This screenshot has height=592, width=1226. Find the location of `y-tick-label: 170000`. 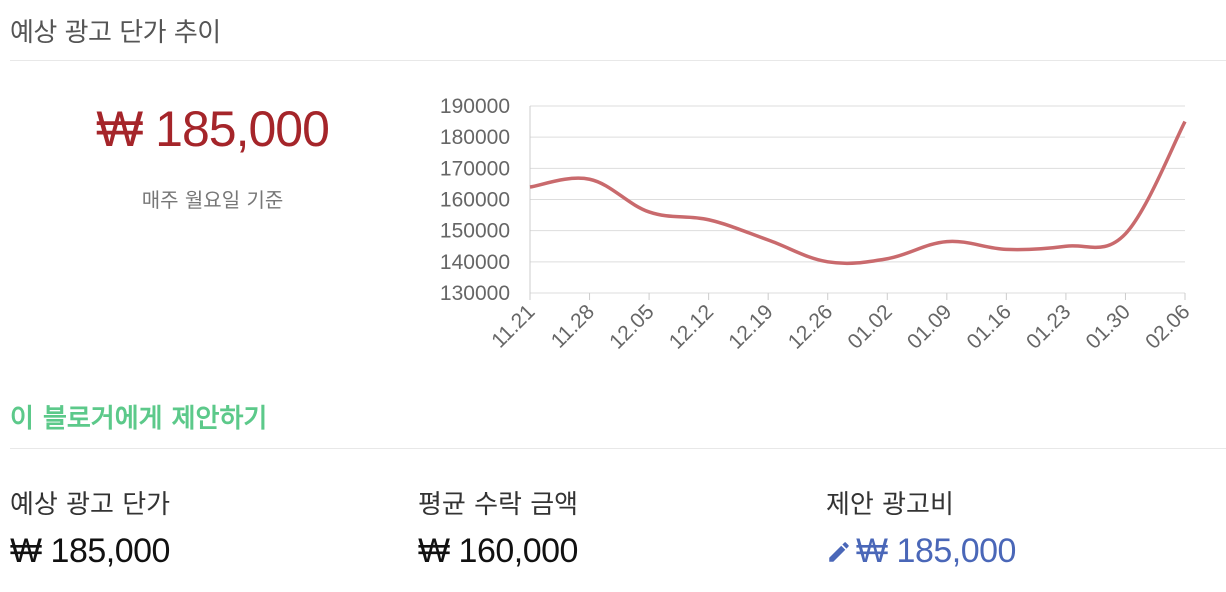

y-tick-label: 170000 is located at coordinates (475, 168).